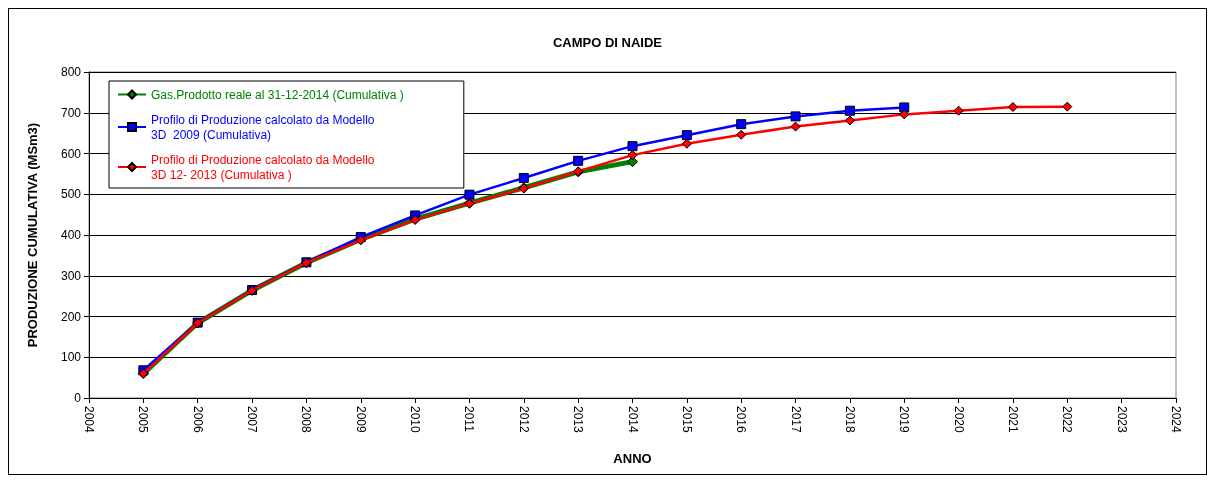  I want to click on x-tick-label: 2024, so click(1176, 420).